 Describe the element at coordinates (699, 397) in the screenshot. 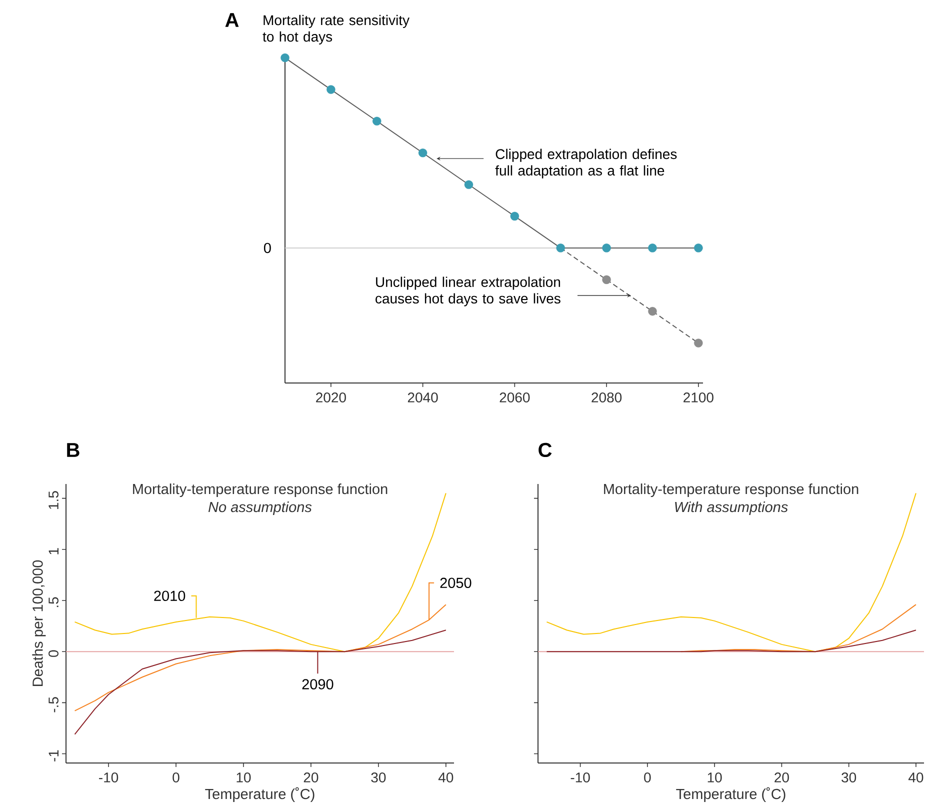

I see `x-tick-label: 2100` at that location.